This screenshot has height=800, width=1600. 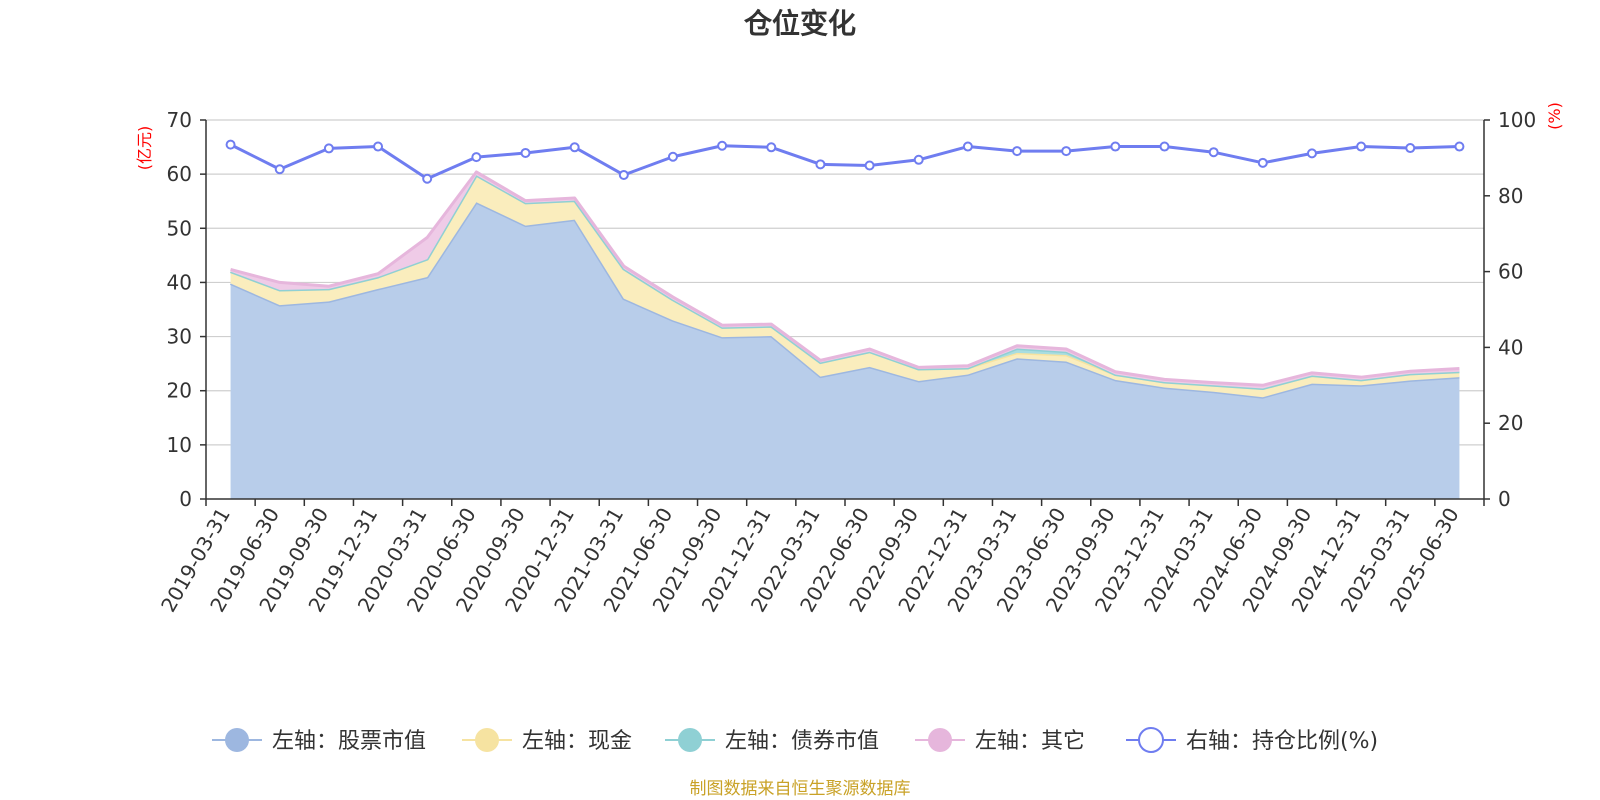 I want to click on legend-item: 右轴：持仓比例(%), so click(x=1252, y=740).